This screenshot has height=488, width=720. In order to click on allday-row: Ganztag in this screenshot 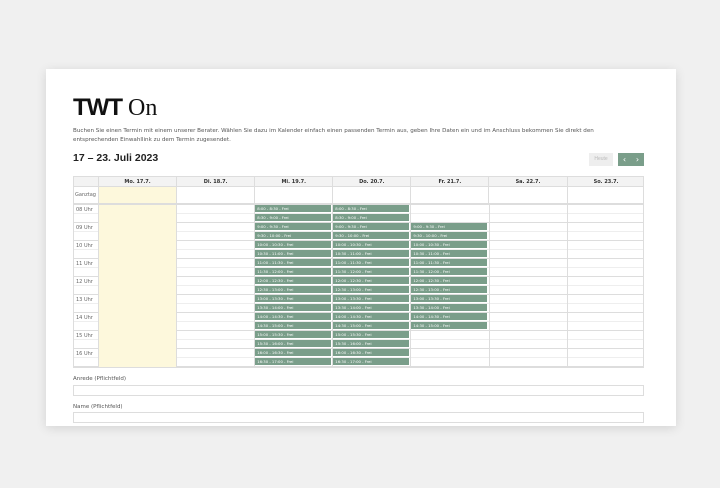, I will do `click(358, 196)`.